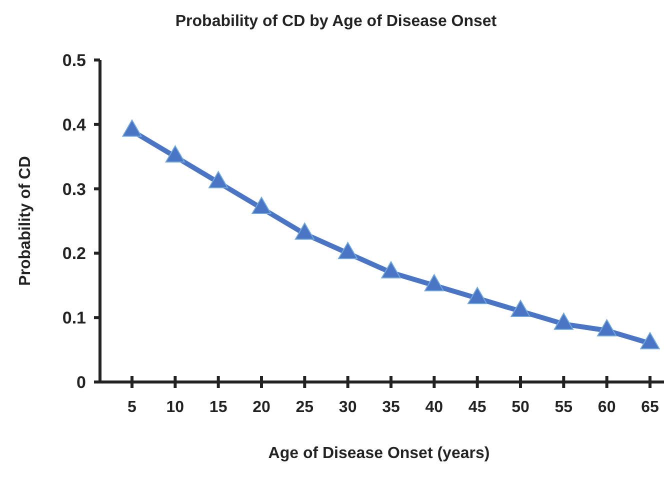 This screenshot has height=484, width=672. I want to click on x-tick-label: 10, so click(175, 407).